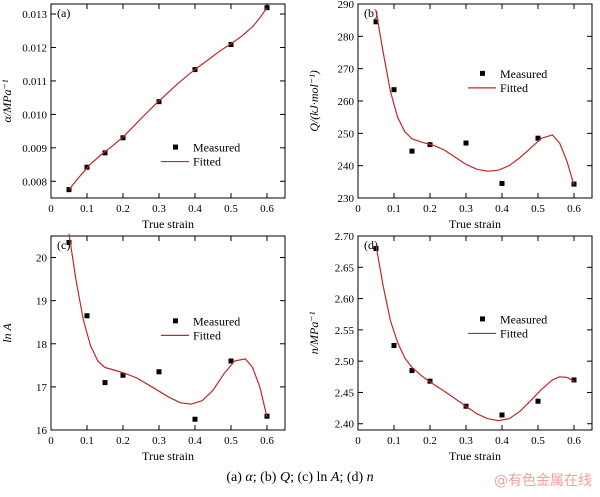  I want to click on y-axis-label: ln A, so click(7, 333).